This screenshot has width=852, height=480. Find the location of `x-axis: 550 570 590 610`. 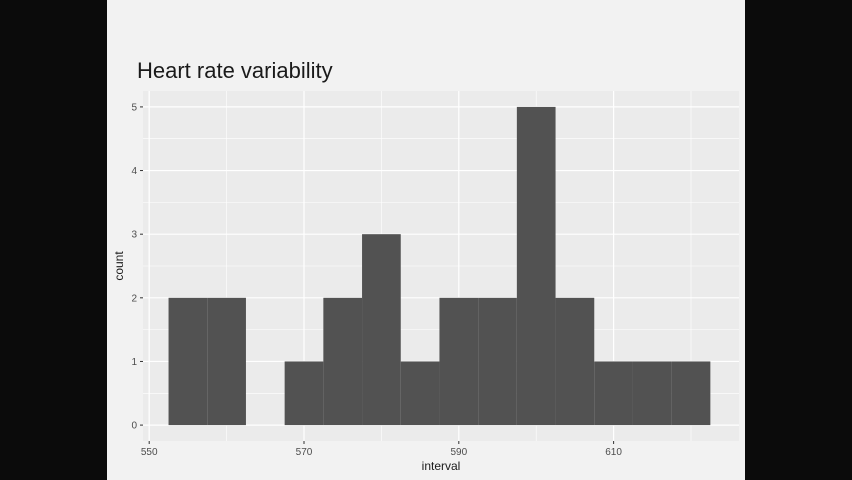

x-axis: 550 570 590 610 is located at coordinates (381, 449).